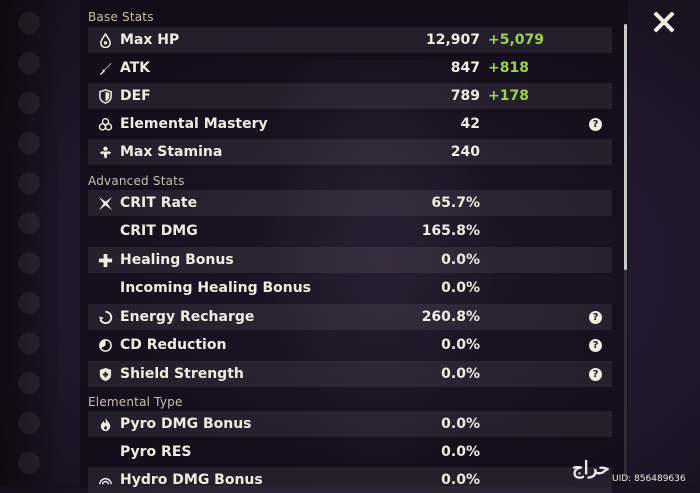 This screenshot has width=700, height=493. What do you see at coordinates (105, 480) in the screenshot?
I see `hydro-icon` at bounding box center [105, 480].